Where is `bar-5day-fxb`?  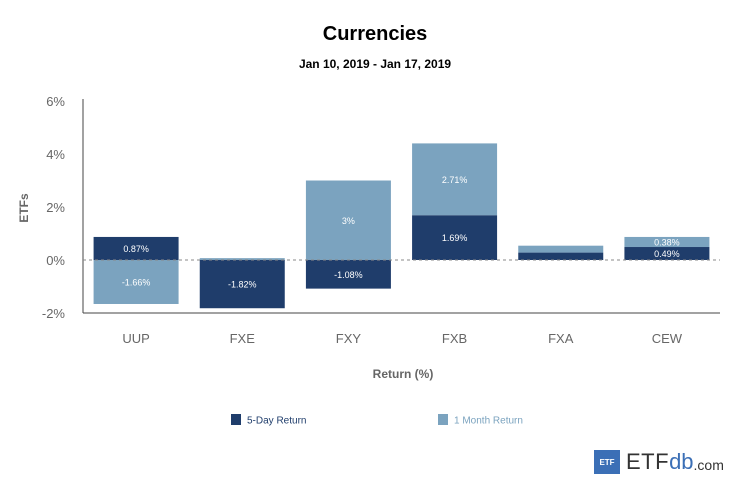
bar-5day-fxb is located at coordinates (455, 237).